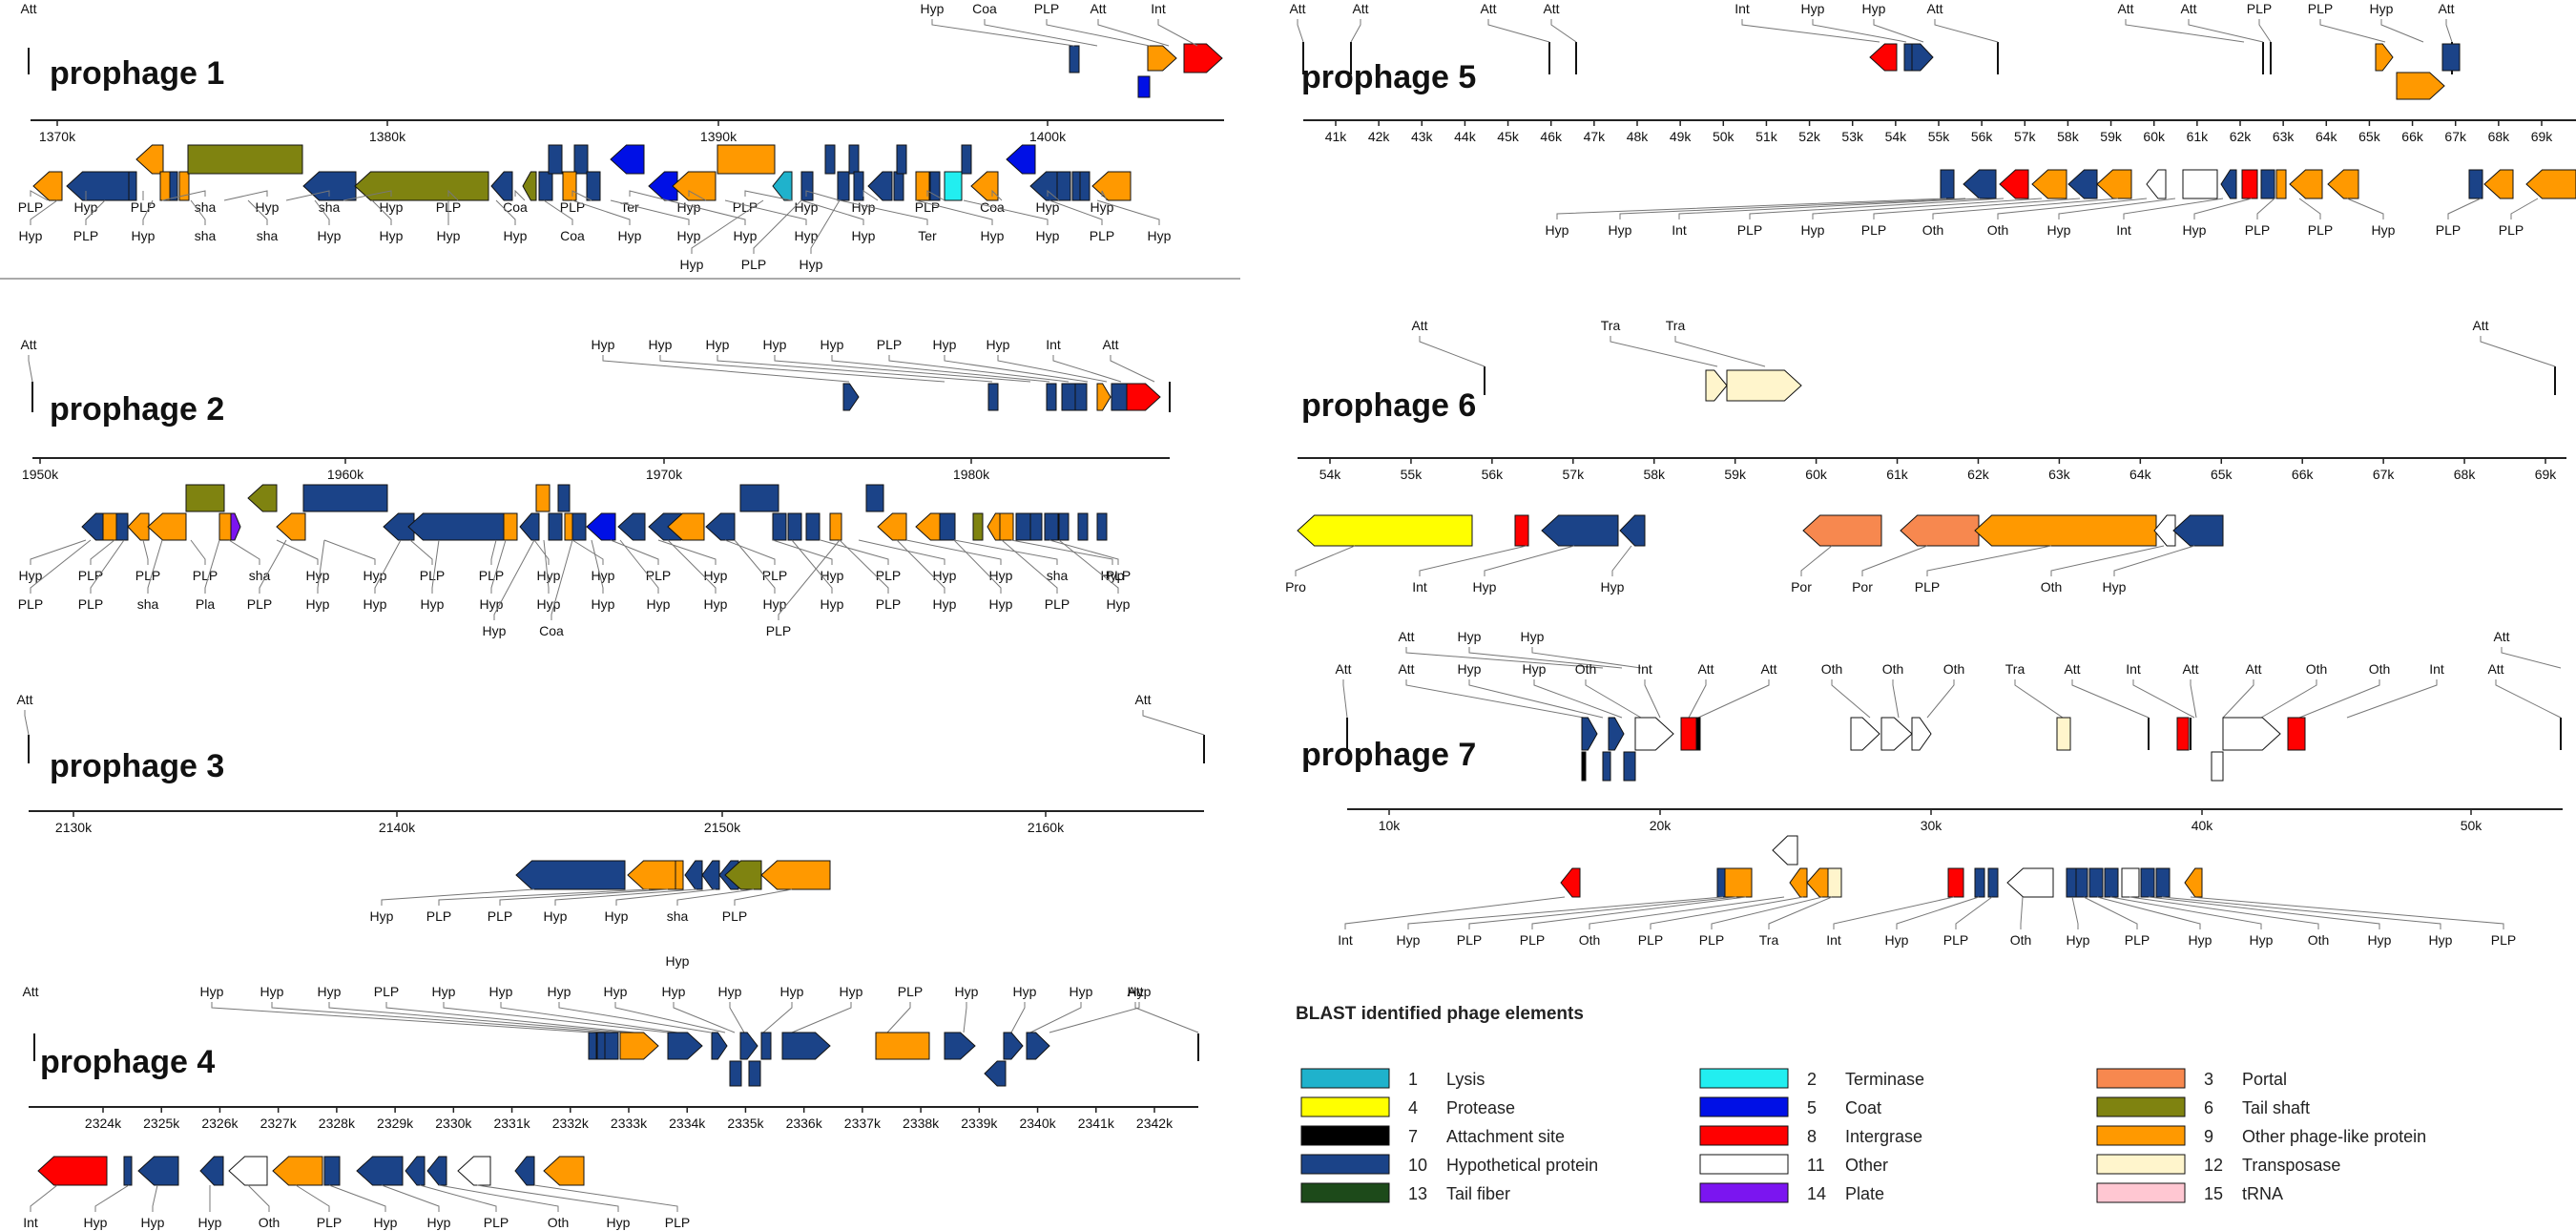 The width and height of the screenshot is (2576, 1231). What do you see at coordinates (1330, 474) in the screenshot?
I see `axis-tick-label: 54k` at bounding box center [1330, 474].